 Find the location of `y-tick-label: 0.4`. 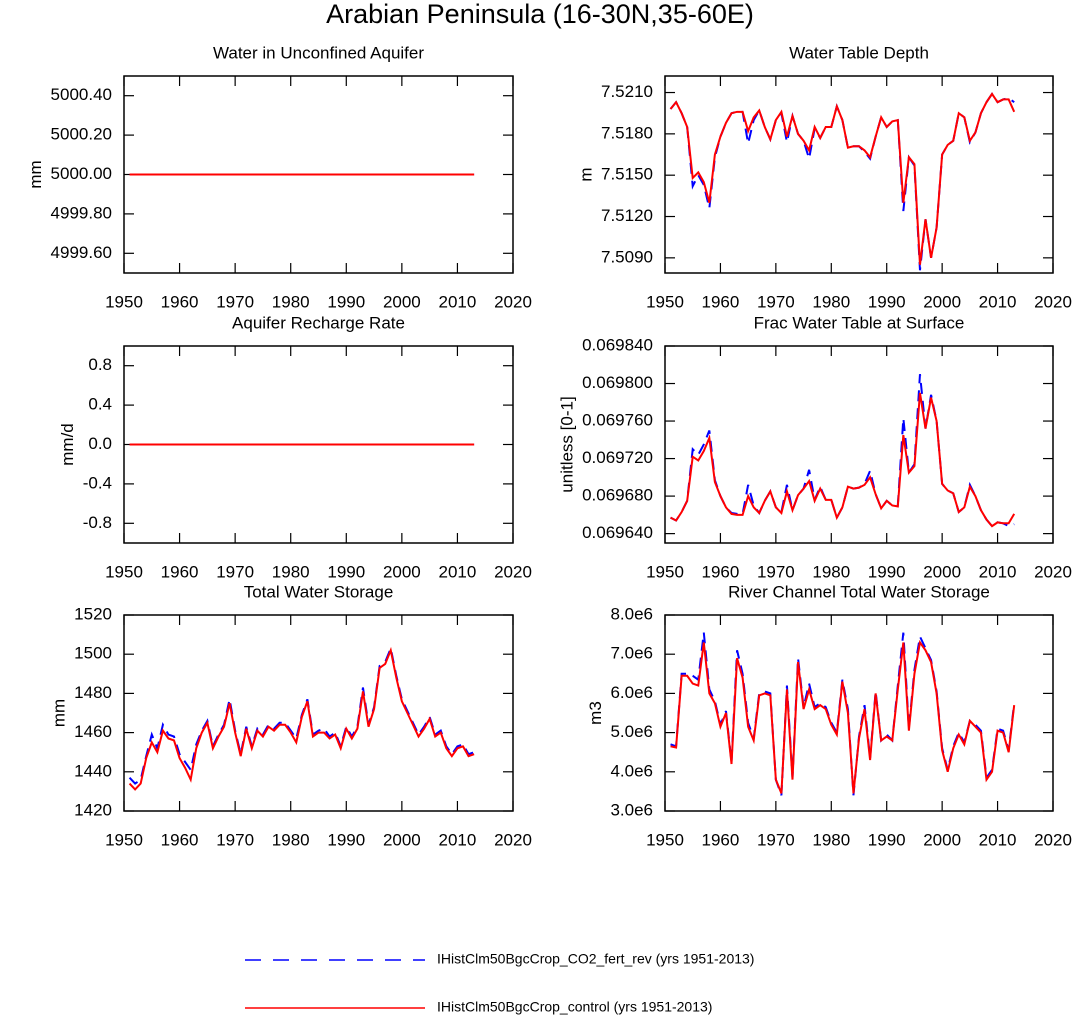

y-tick-label: 0.4 is located at coordinates (100, 404).